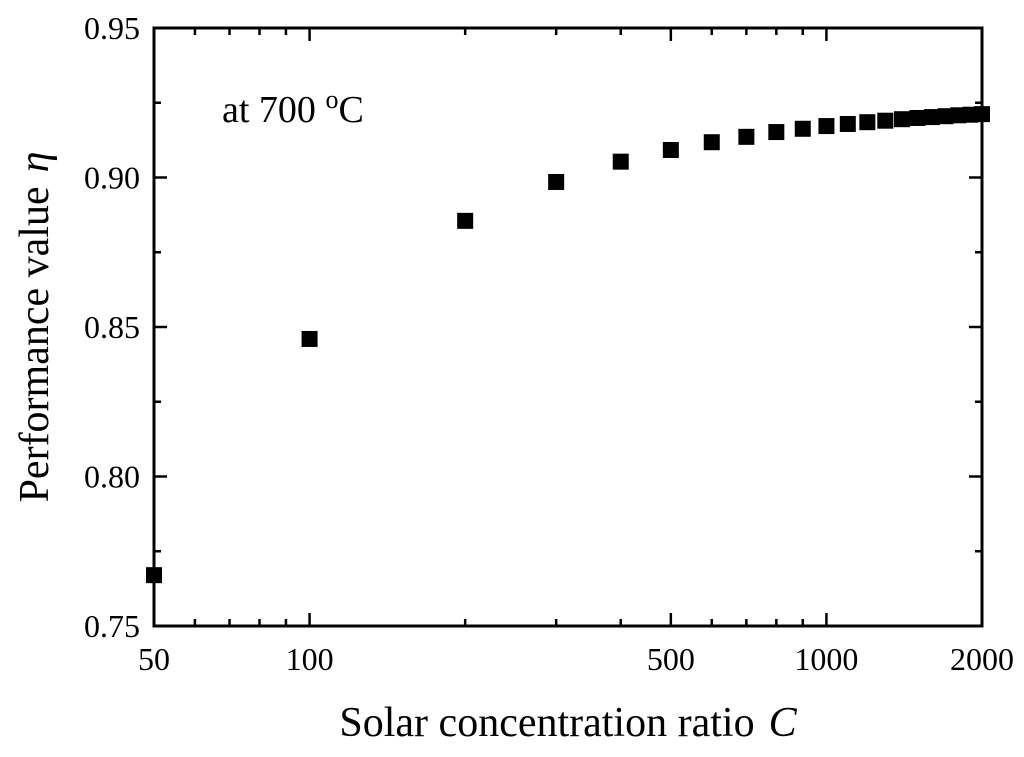 This screenshot has width=1024, height=757. What do you see at coordinates (826, 659) in the screenshot?
I see `x-tick-label: 1000` at bounding box center [826, 659].